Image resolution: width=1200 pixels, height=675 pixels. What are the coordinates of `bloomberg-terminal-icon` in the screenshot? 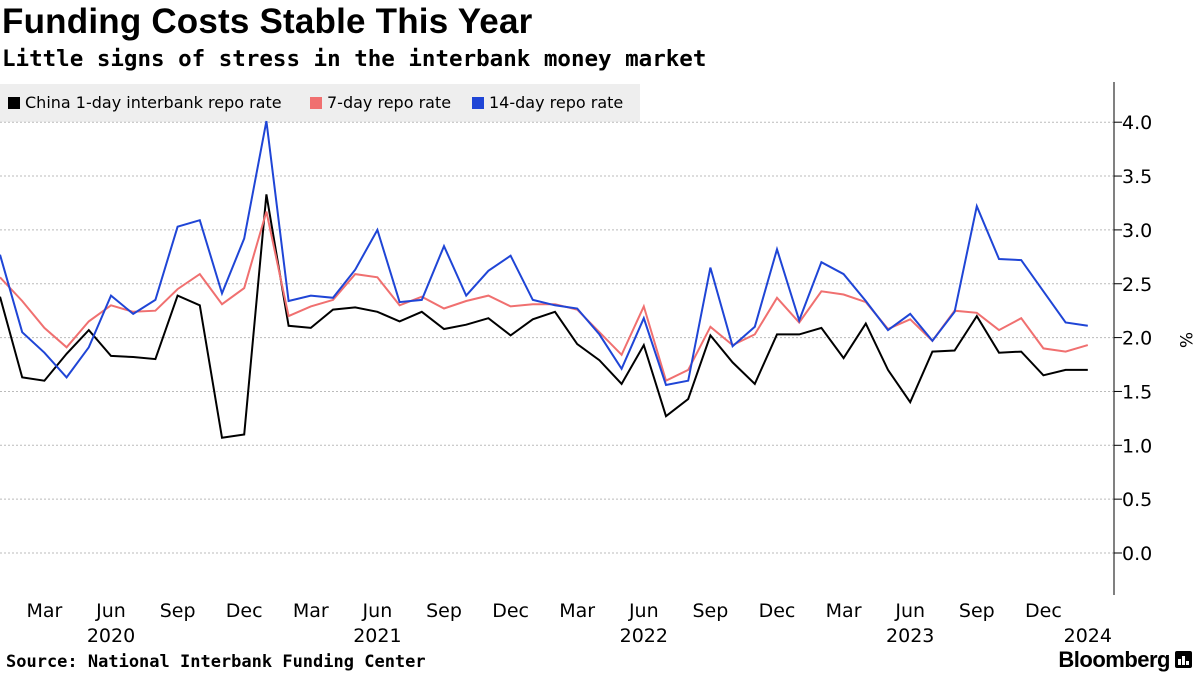 It's located at (1183, 659).